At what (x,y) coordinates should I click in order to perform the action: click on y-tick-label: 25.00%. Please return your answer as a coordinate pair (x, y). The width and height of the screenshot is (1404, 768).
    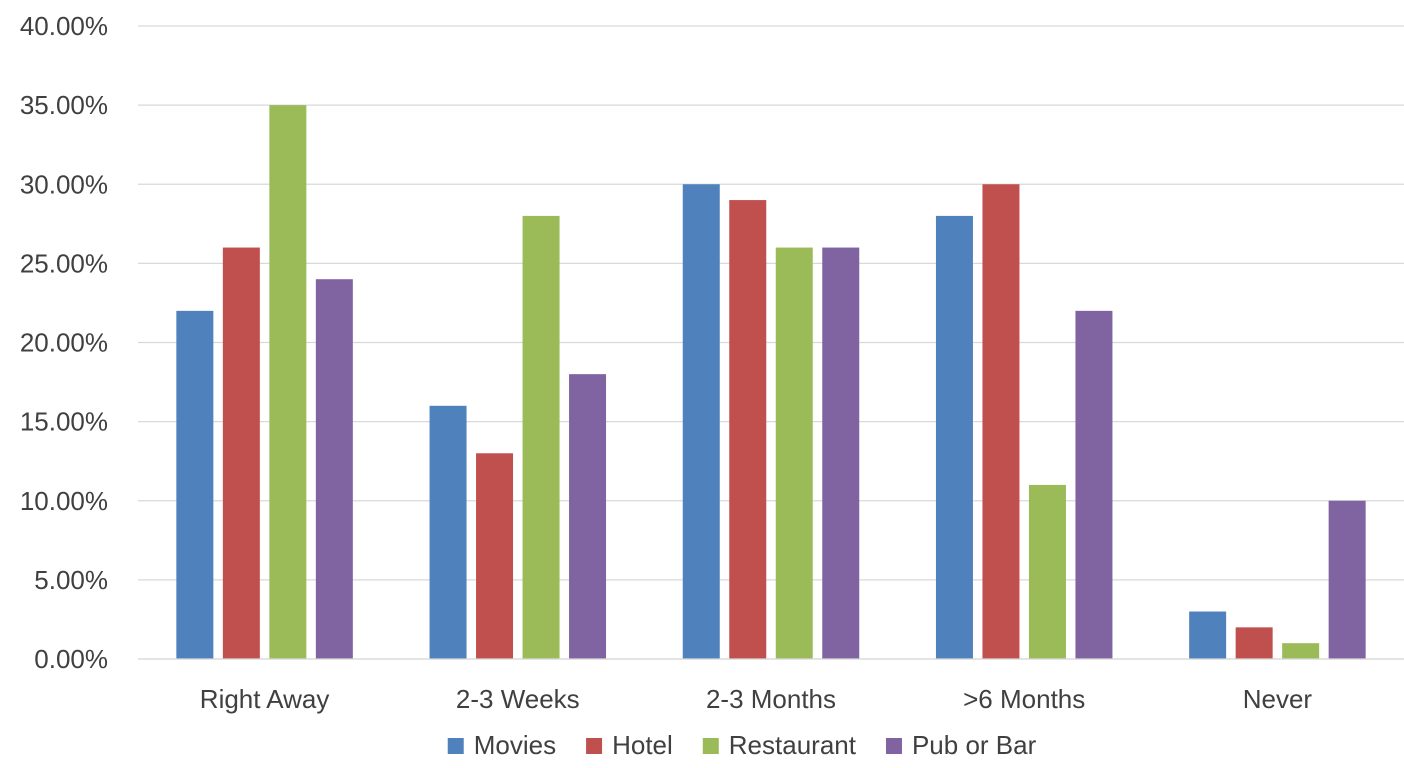
    Looking at the image, I should click on (64, 263).